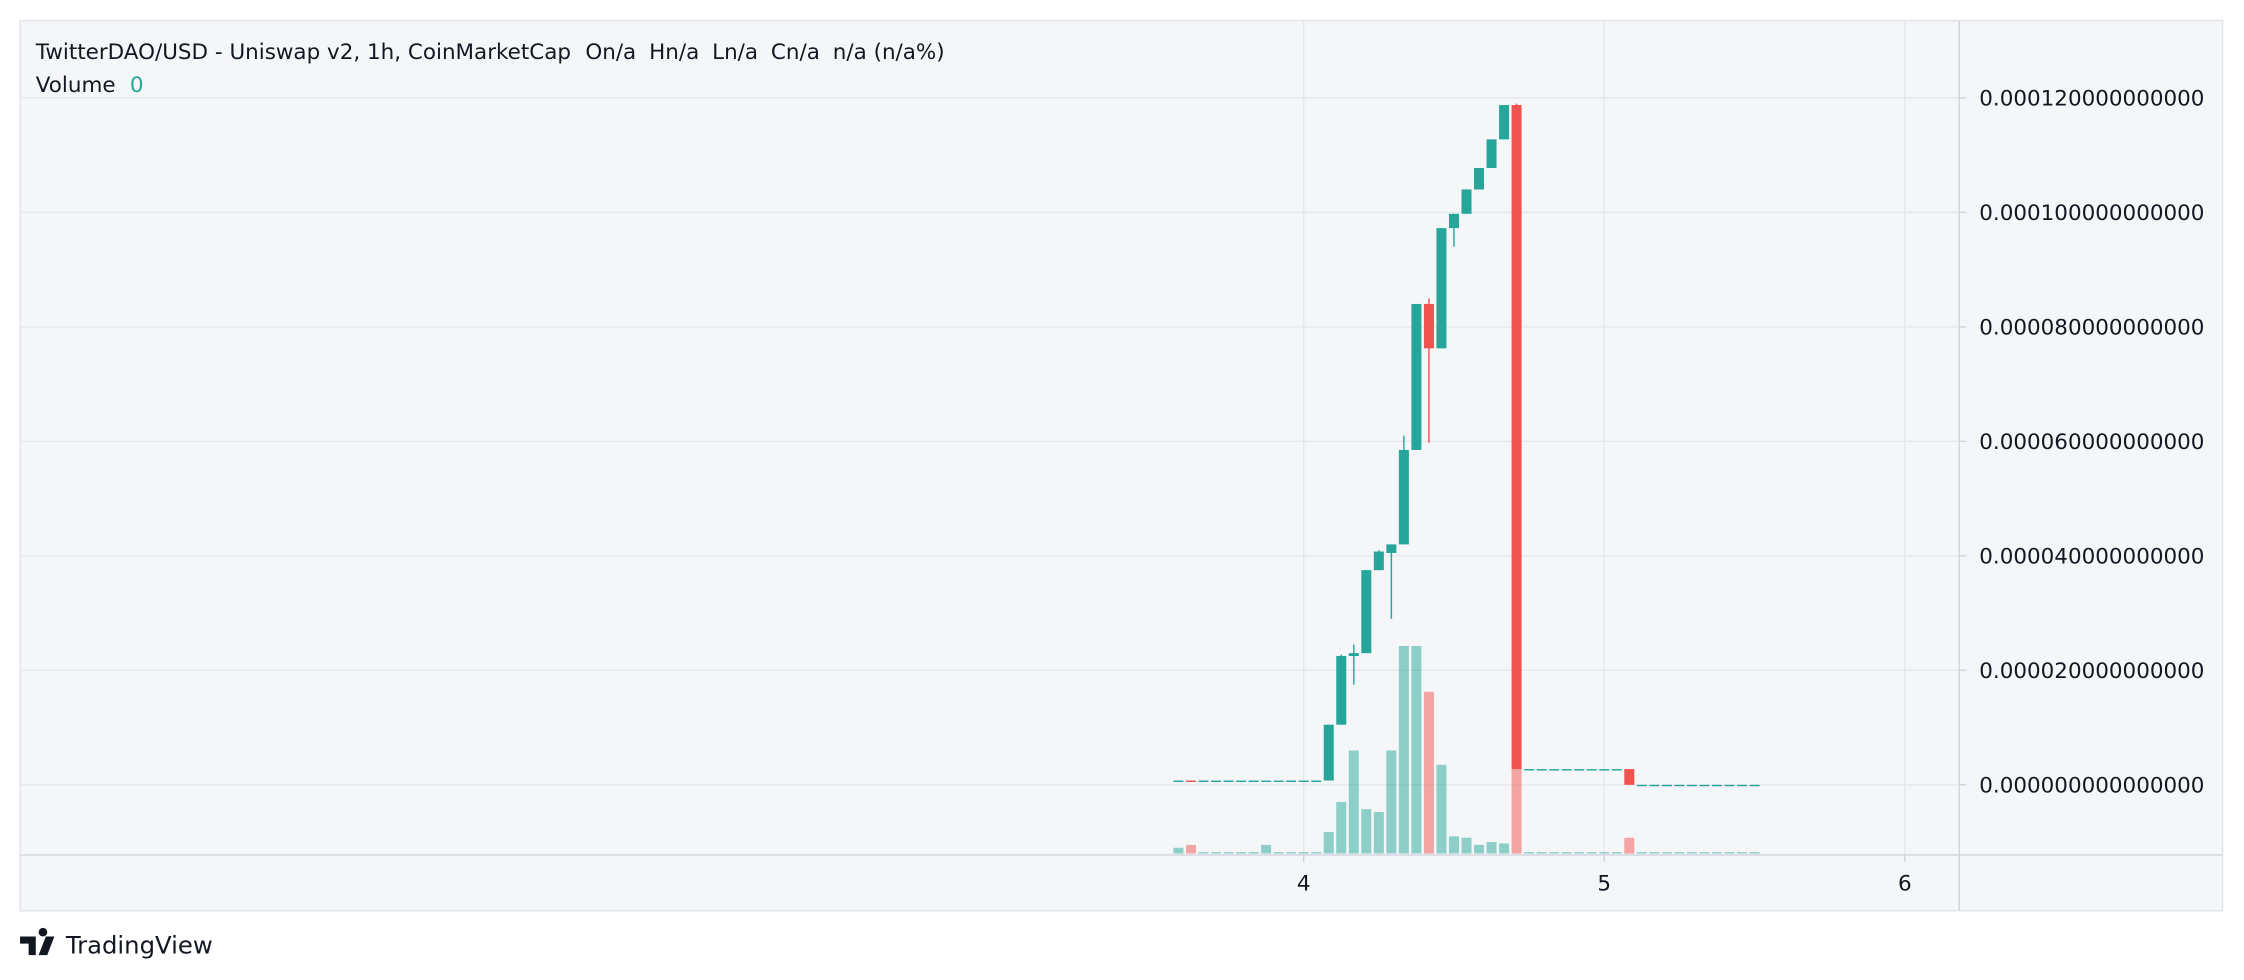 This screenshot has height=980, width=2244. Describe the element at coordinates (593, 52) in the screenshot. I see `ohlc-label: O` at that location.